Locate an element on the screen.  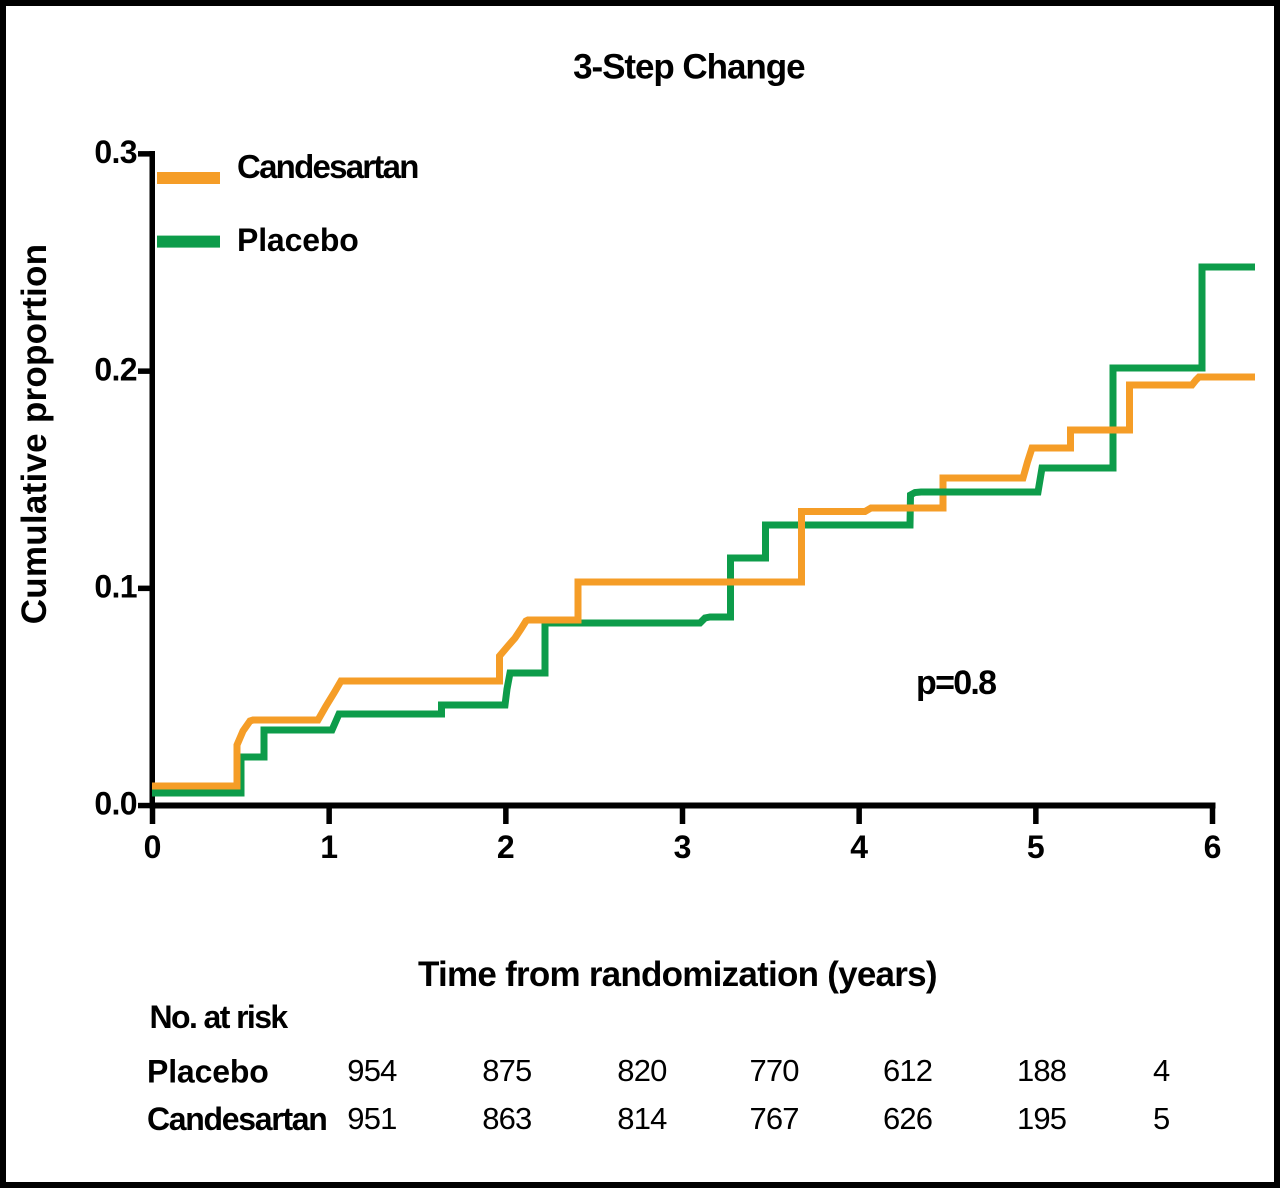
svg-text: No. at risk is located at coordinates (219, 1017).